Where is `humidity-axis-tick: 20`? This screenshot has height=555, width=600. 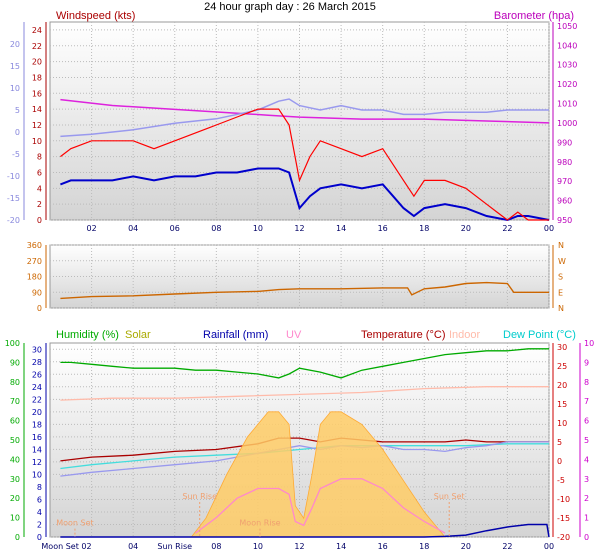 humidity-axis-tick: 20 is located at coordinates (15, 498).